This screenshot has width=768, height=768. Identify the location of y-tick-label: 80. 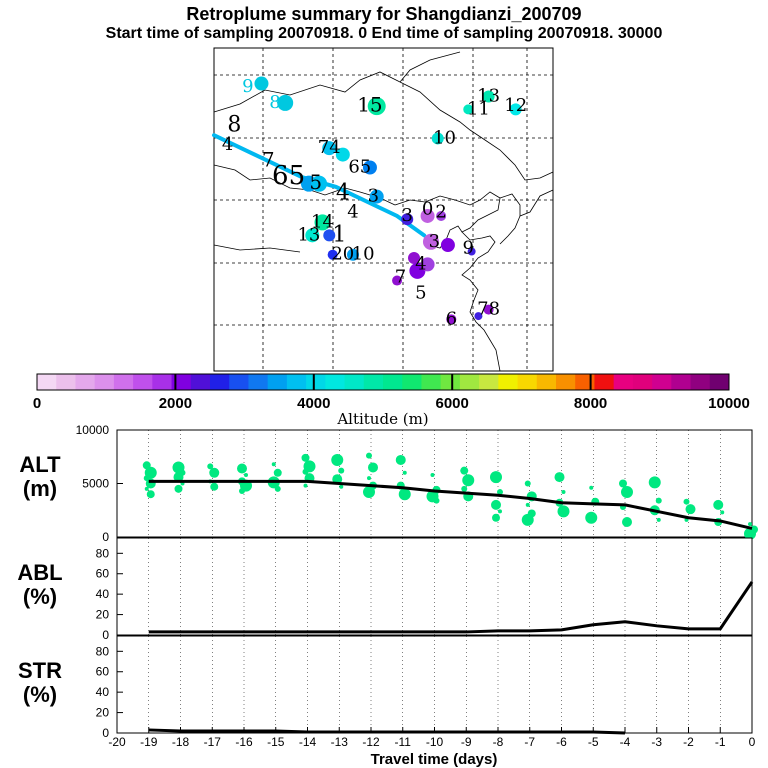
(103, 651).